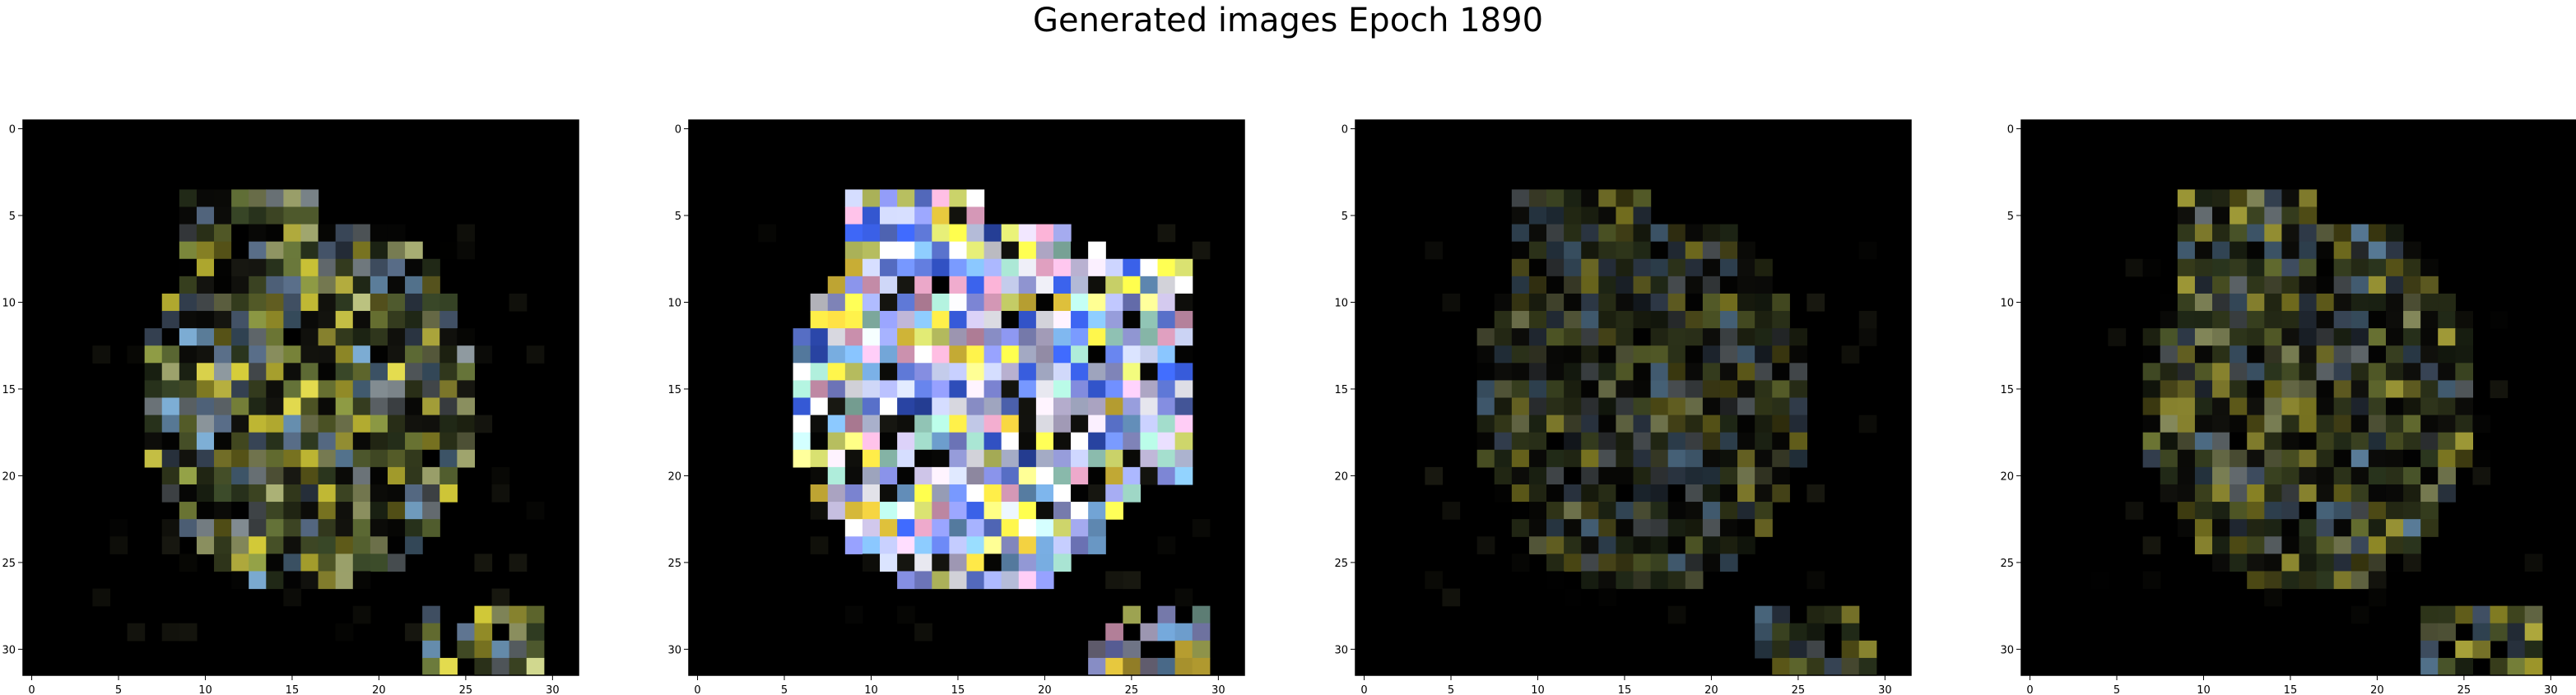 The width and height of the screenshot is (2576, 695). Describe the element at coordinates (1288, 20) in the screenshot. I see `figure-title: Generated images Epoch 1890` at that location.